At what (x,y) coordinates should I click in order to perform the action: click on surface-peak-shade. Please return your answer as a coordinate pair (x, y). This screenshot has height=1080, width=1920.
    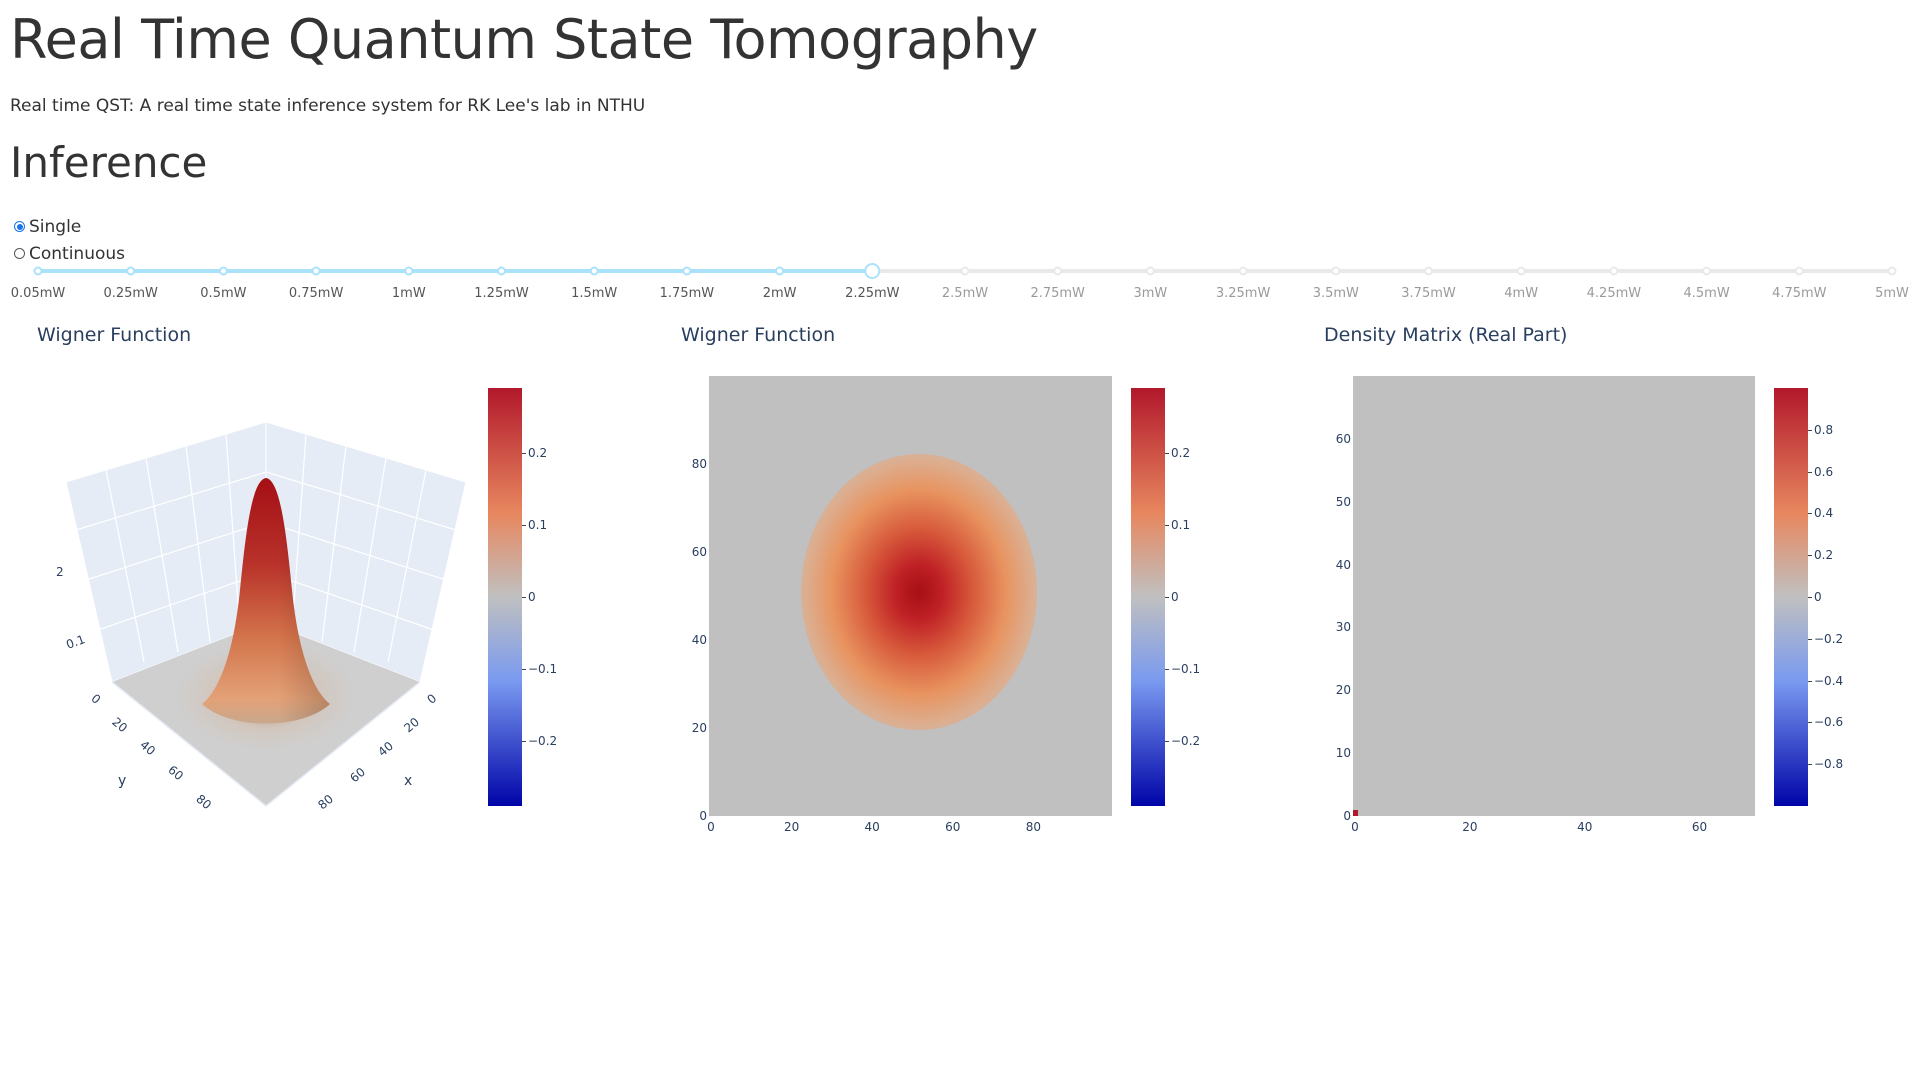
    Looking at the image, I should click on (266, 601).